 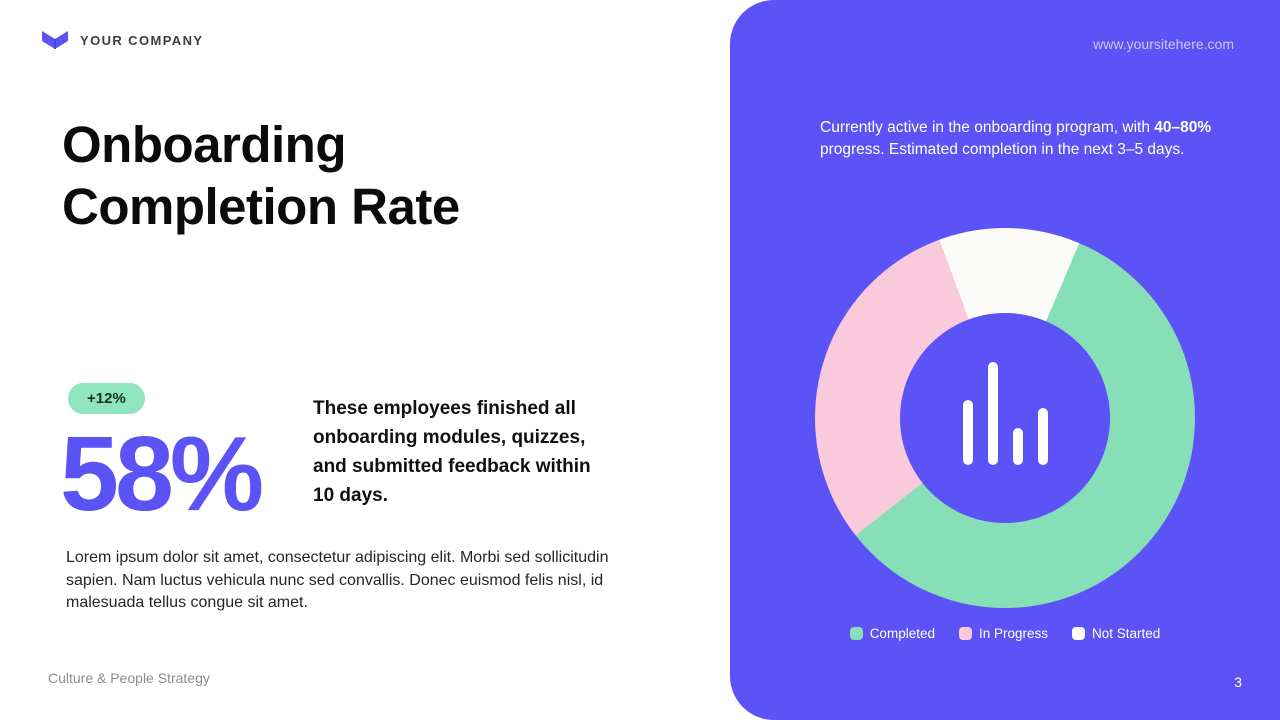 I want to click on delta-badge: +12%, so click(x=106, y=398).